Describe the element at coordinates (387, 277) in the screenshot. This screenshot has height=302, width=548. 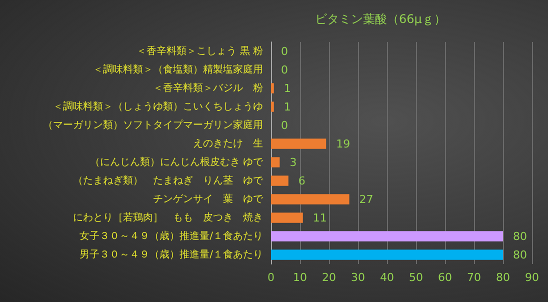
I see `x-tick-label: 40` at that location.